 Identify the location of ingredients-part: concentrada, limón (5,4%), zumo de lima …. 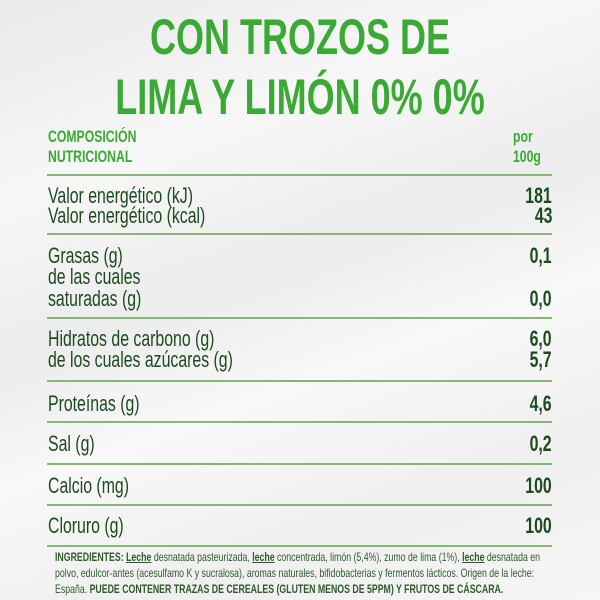
(368, 557).